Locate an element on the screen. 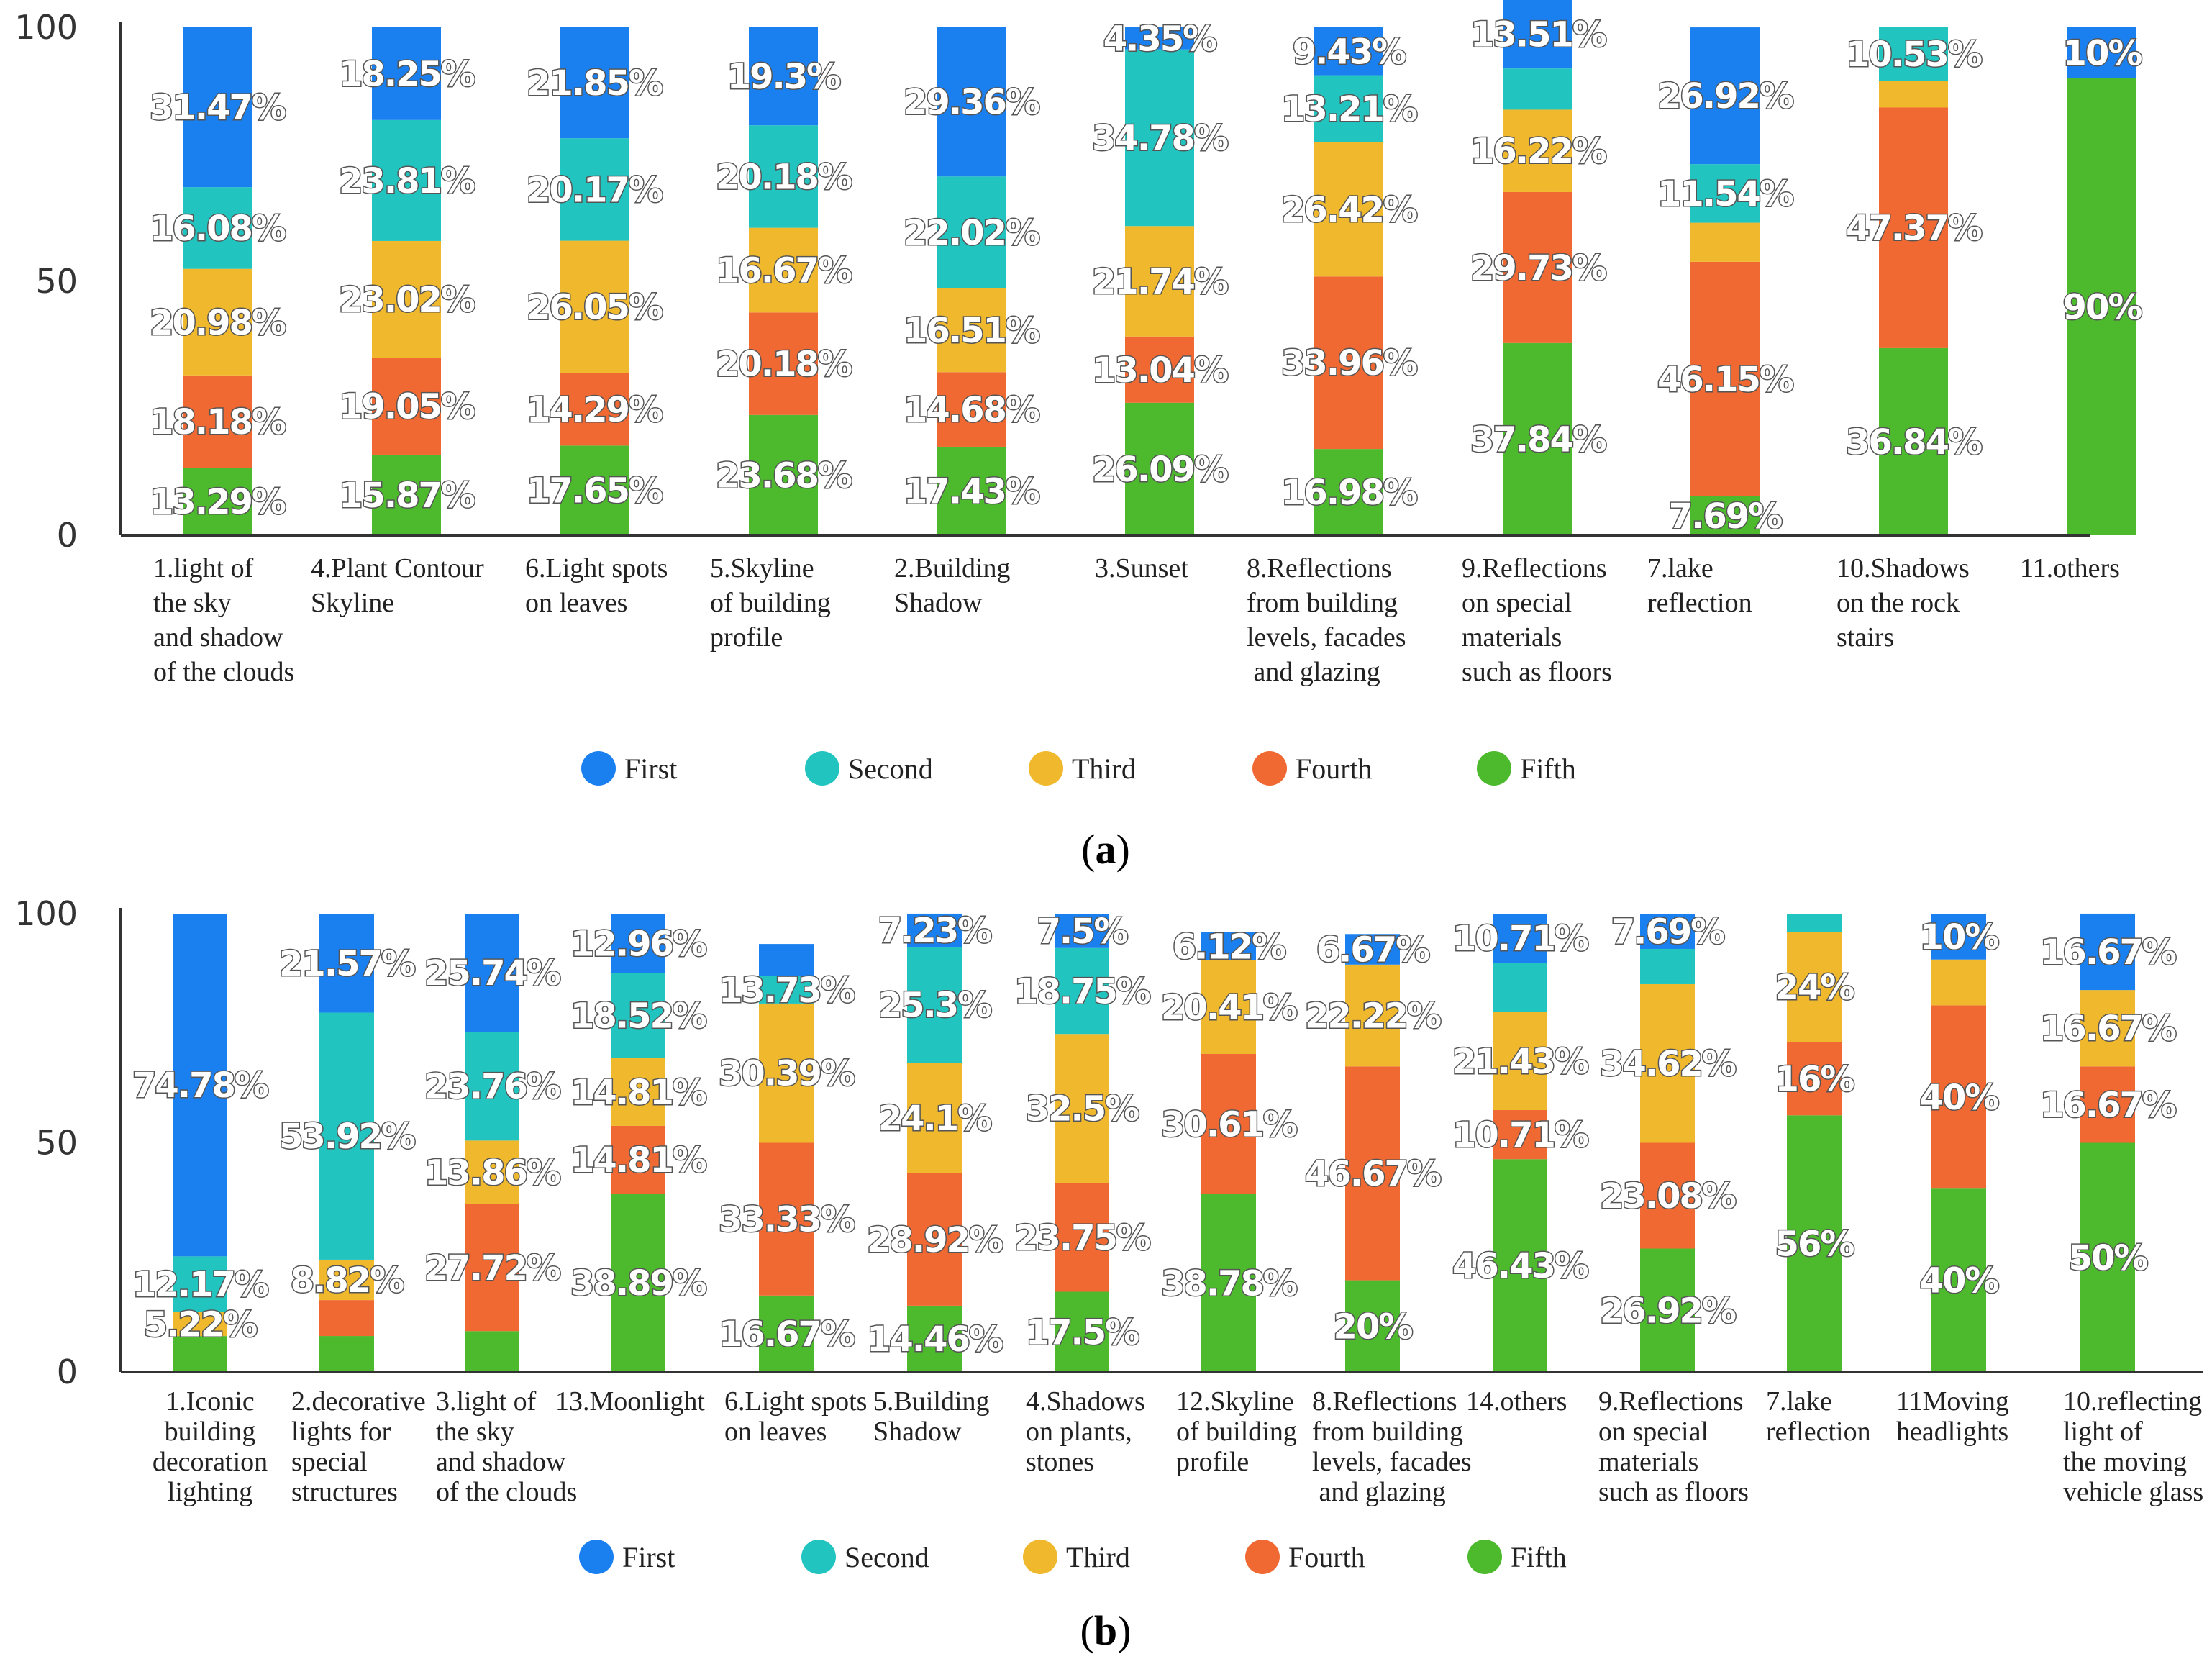  data-label: 7.23% is located at coordinates (935, 931).